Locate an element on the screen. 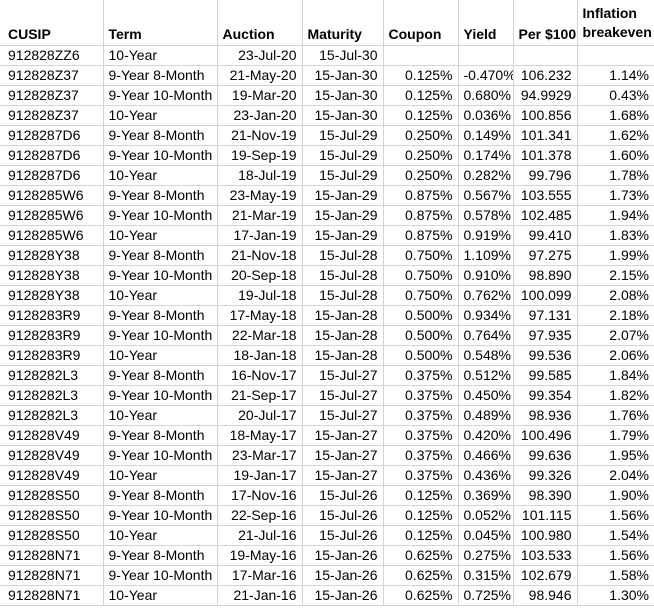 The width and height of the screenshot is (654, 608). cell-yield: 0.548% is located at coordinates (486, 355).